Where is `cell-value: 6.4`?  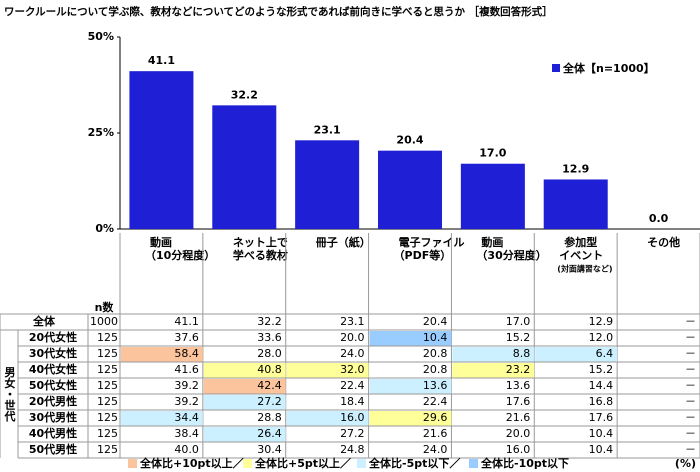 cell-value: 6.4 is located at coordinates (605, 353).